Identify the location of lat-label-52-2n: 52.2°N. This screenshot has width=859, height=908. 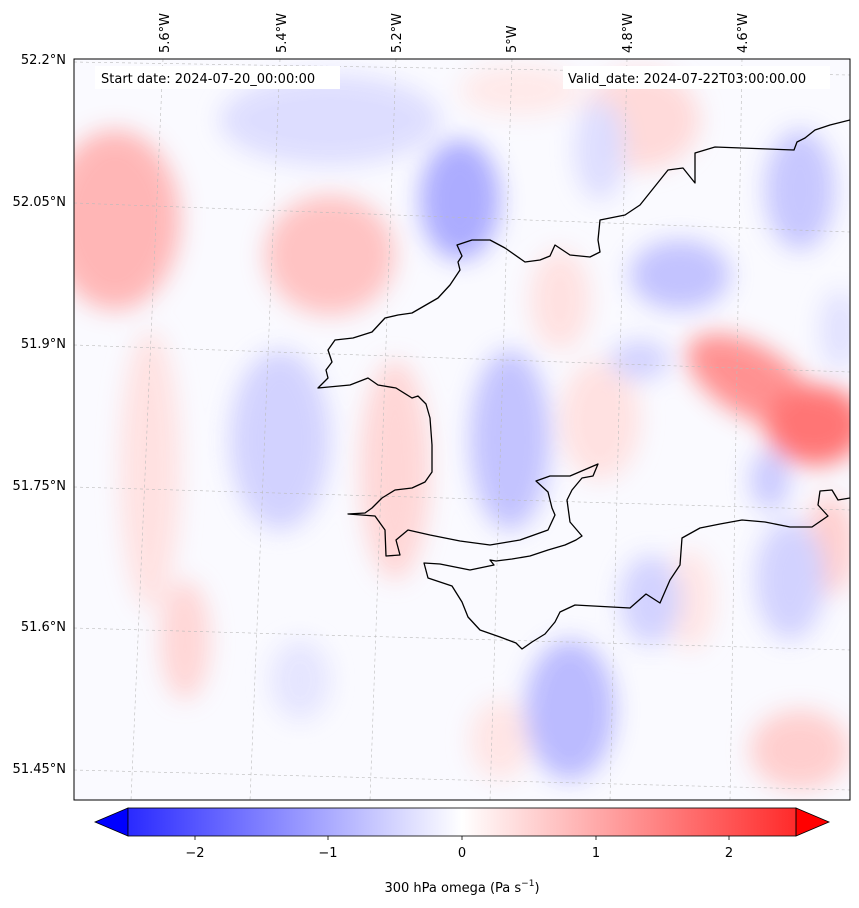
(43, 60).